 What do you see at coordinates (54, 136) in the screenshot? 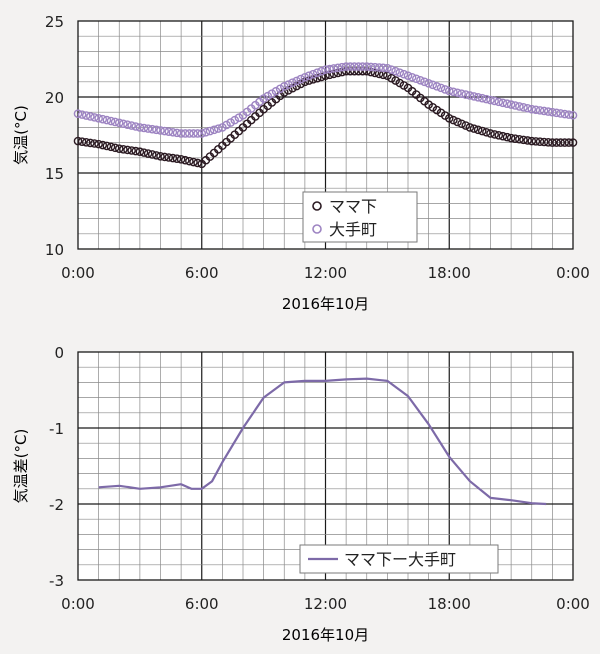
I see `y-tick-labels: 25 20 15 10` at bounding box center [54, 136].